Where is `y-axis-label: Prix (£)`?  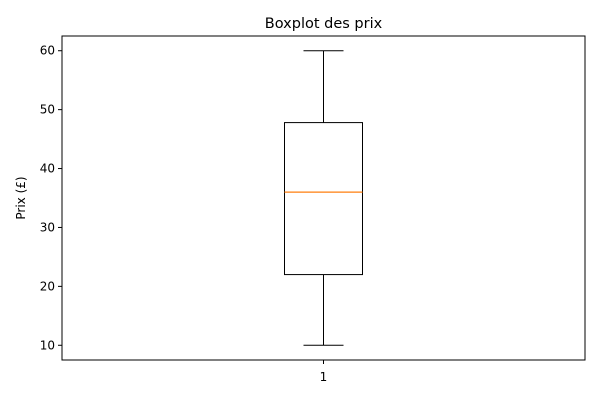 y-axis-label: Prix (£) is located at coordinates (21, 197).